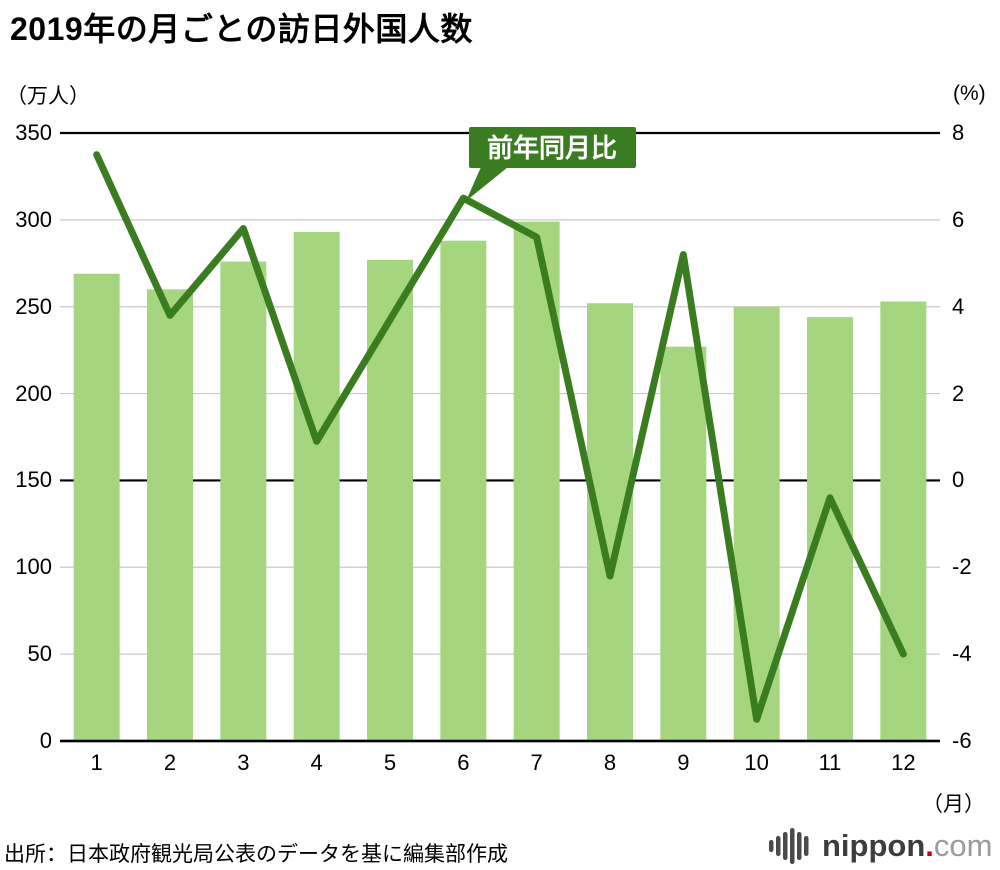  I want to click on right-axis-tick-4: 4, so click(958, 306).